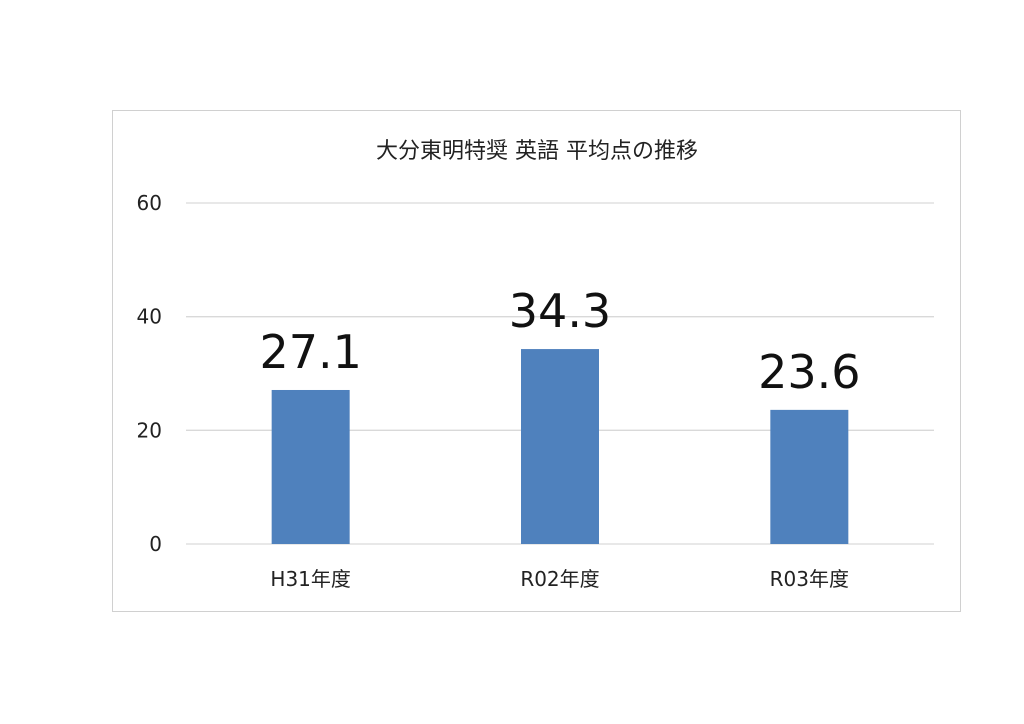 This screenshot has height=724, width=1024. What do you see at coordinates (560, 311) in the screenshot?
I see `data-label-2: 34.3` at bounding box center [560, 311].